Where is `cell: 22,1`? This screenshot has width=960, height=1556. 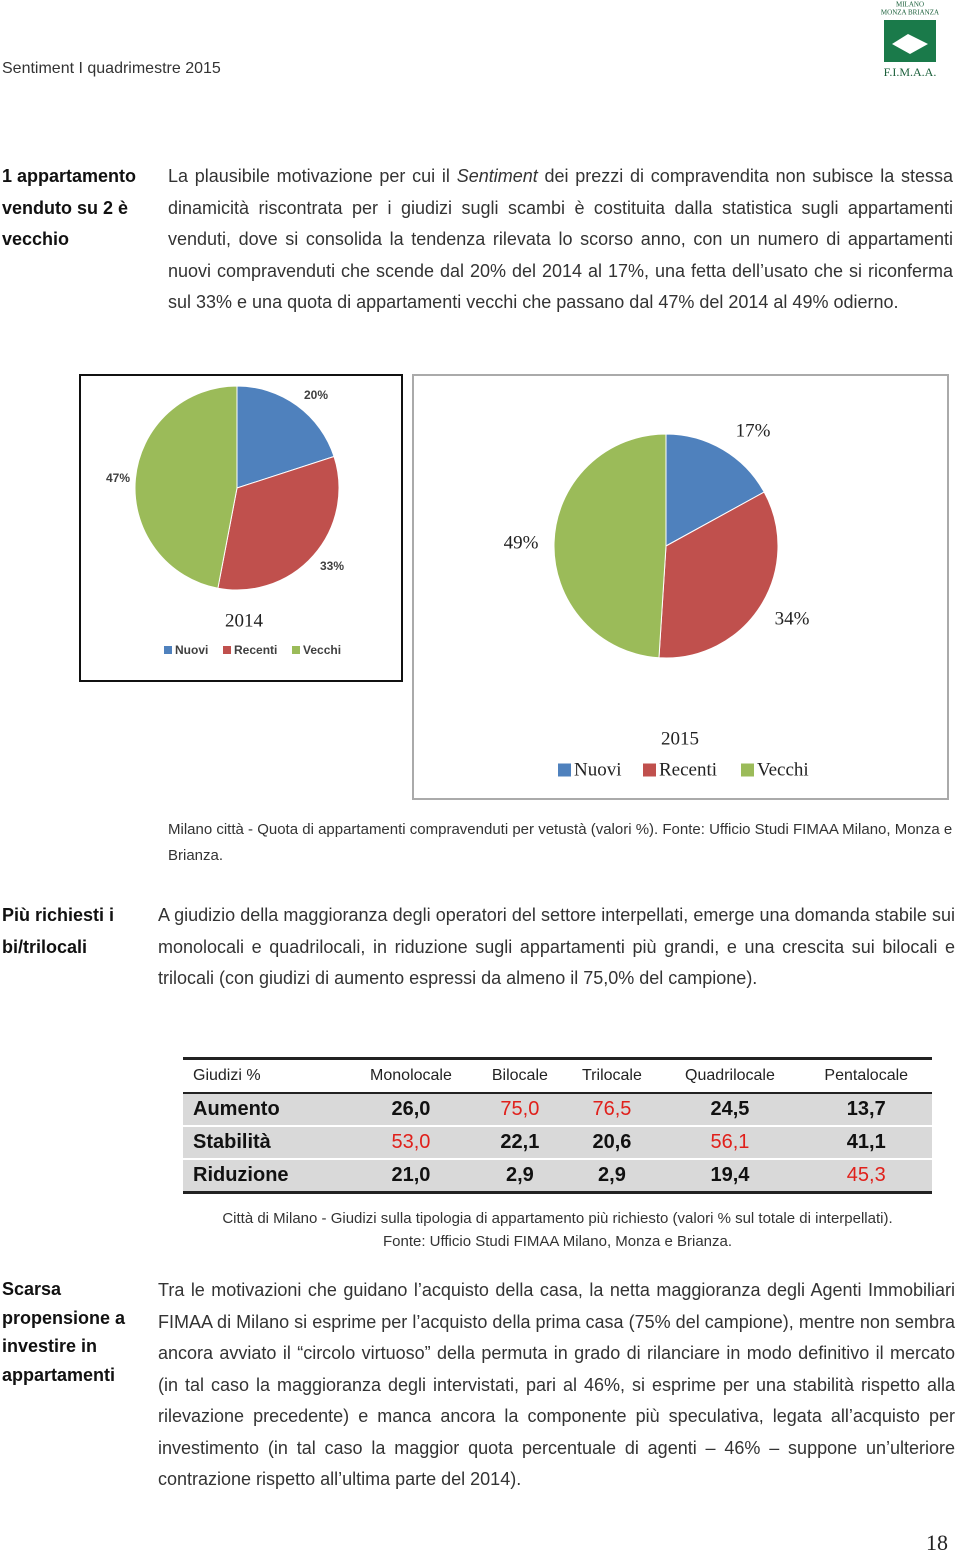 cell: 22,1 is located at coordinates (520, 1143).